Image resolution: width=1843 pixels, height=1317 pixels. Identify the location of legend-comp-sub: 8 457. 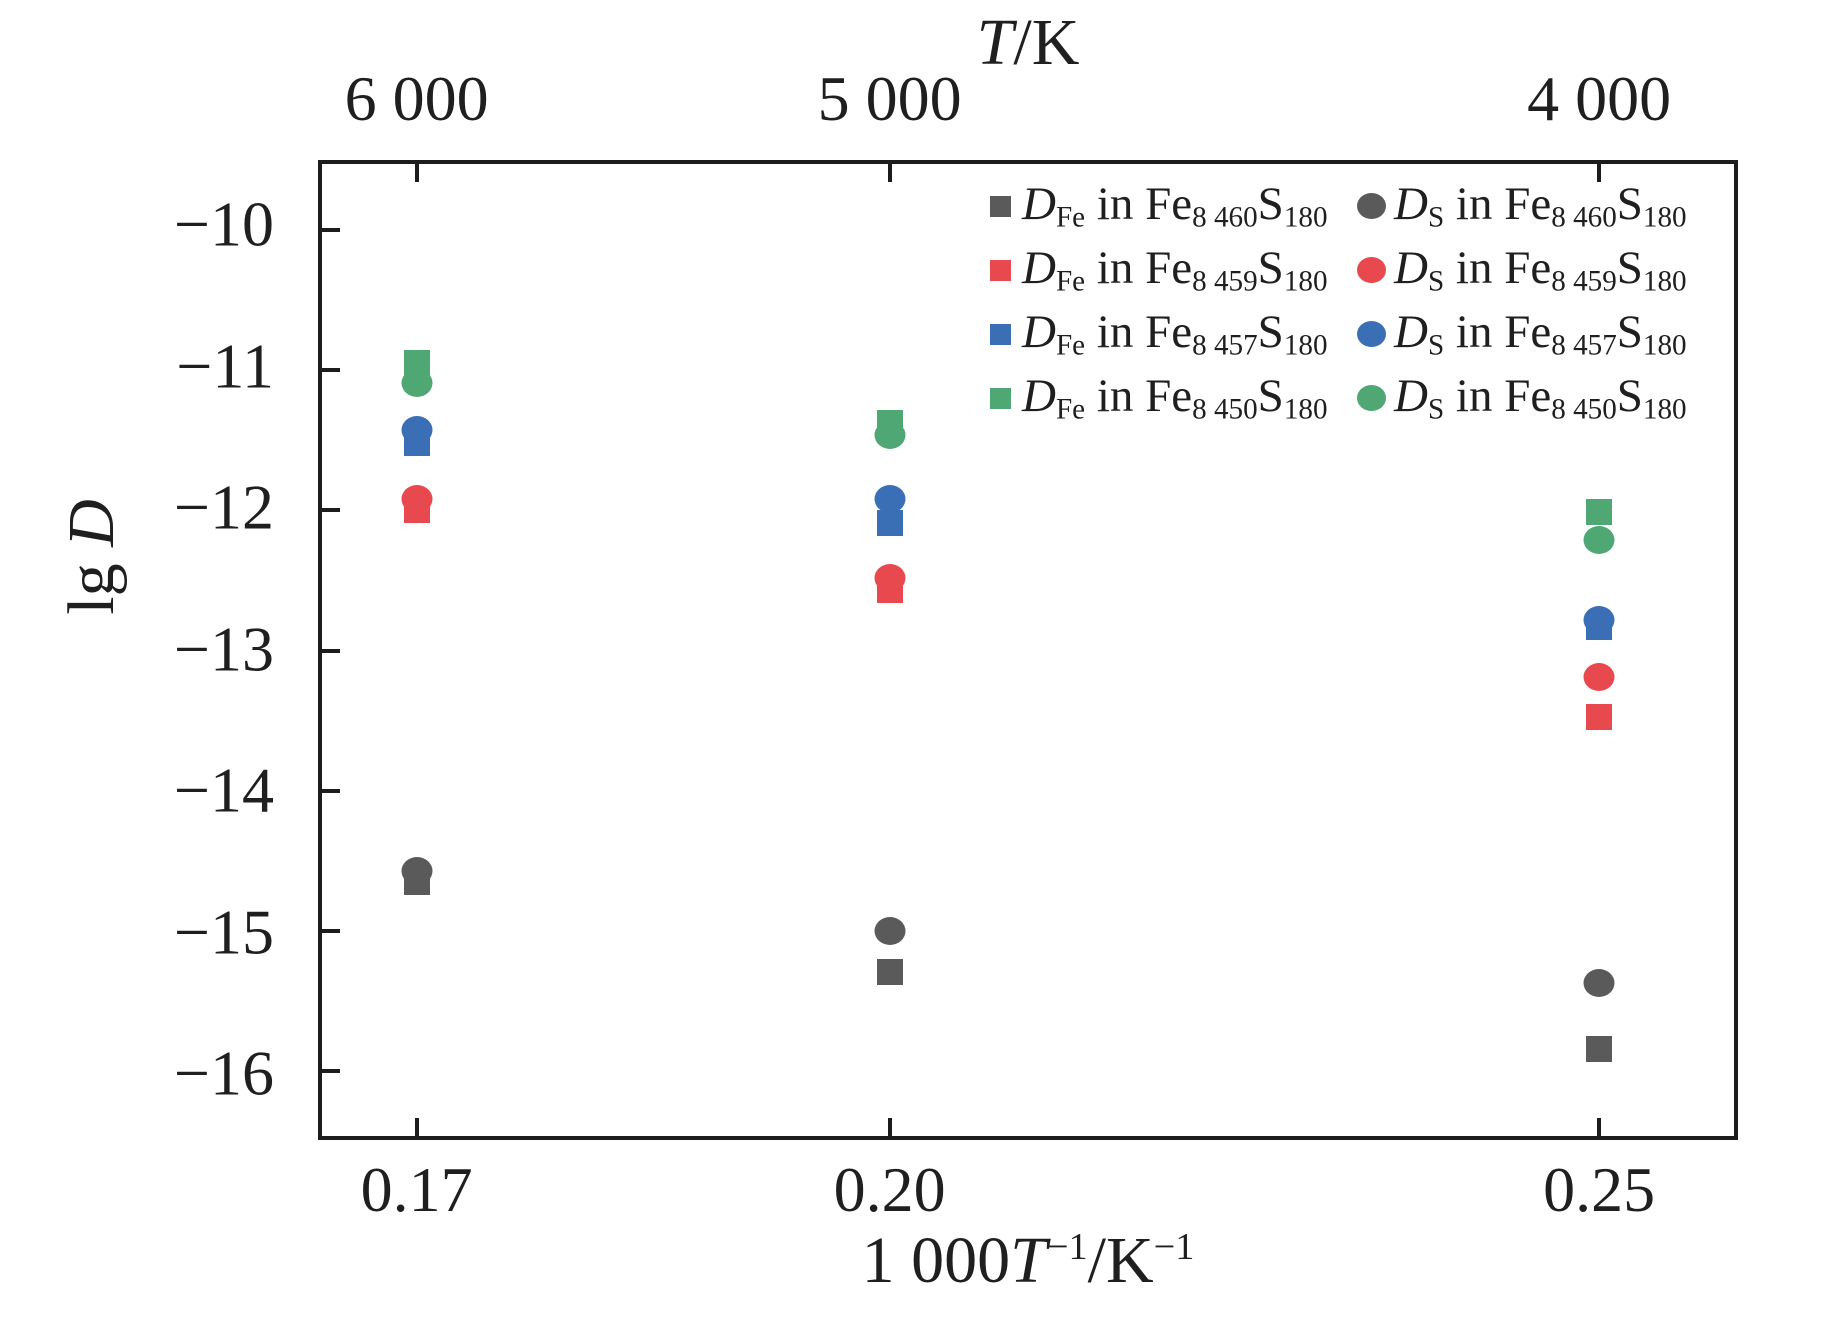
(1584, 345).